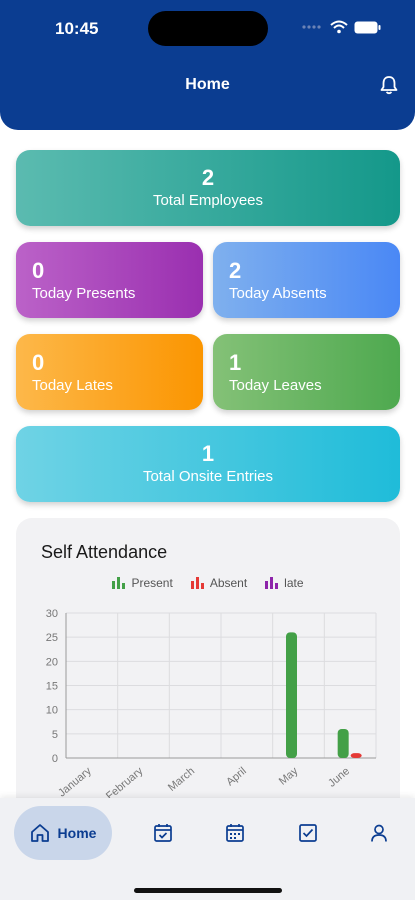 The width and height of the screenshot is (415, 900). Describe the element at coordinates (75, 782) in the screenshot. I see `x-tick-label: January` at that location.